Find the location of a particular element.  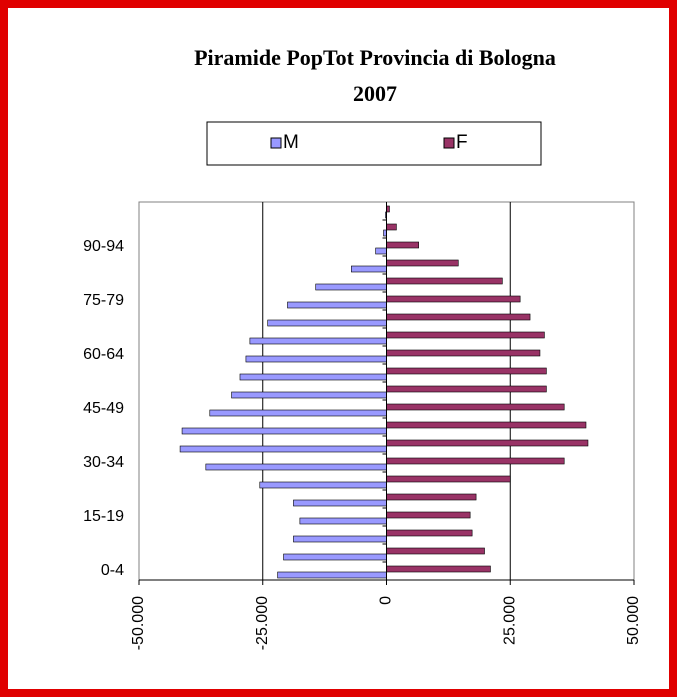

y-tick-label: 0-4 is located at coordinates (112, 570).